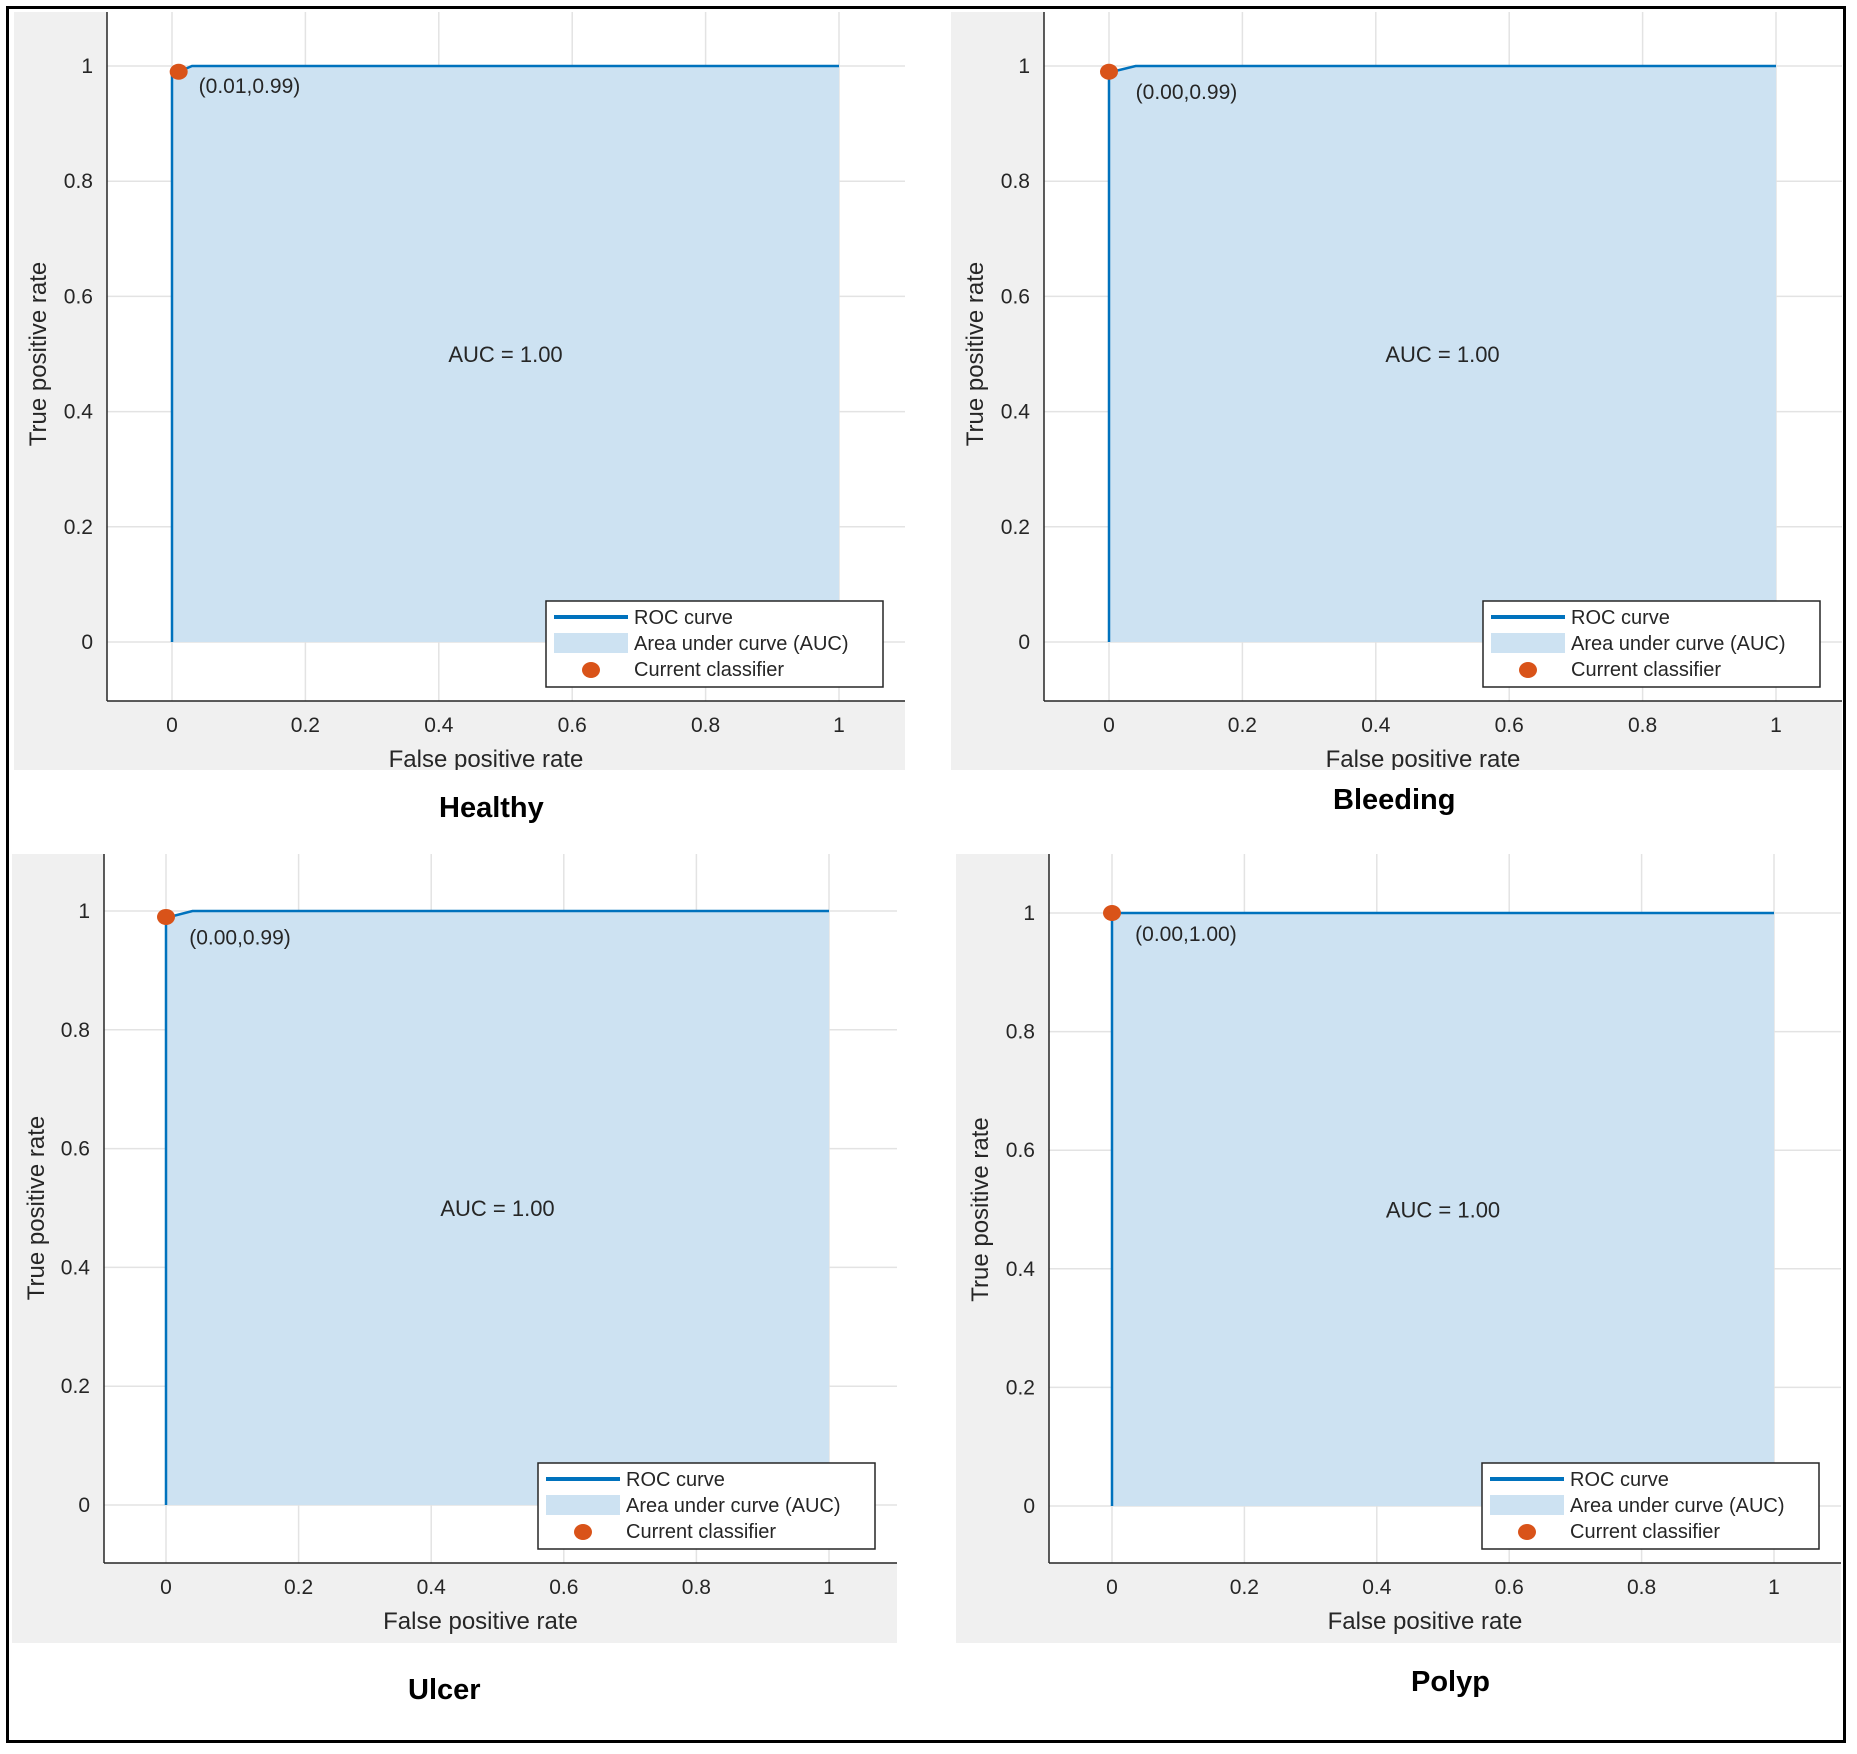  What do you see at coordinates (1186, 934) in the screenshot?
I see `classifier-coordinate-label: (0.00,1.00)` at bounding box center [1186, 934].